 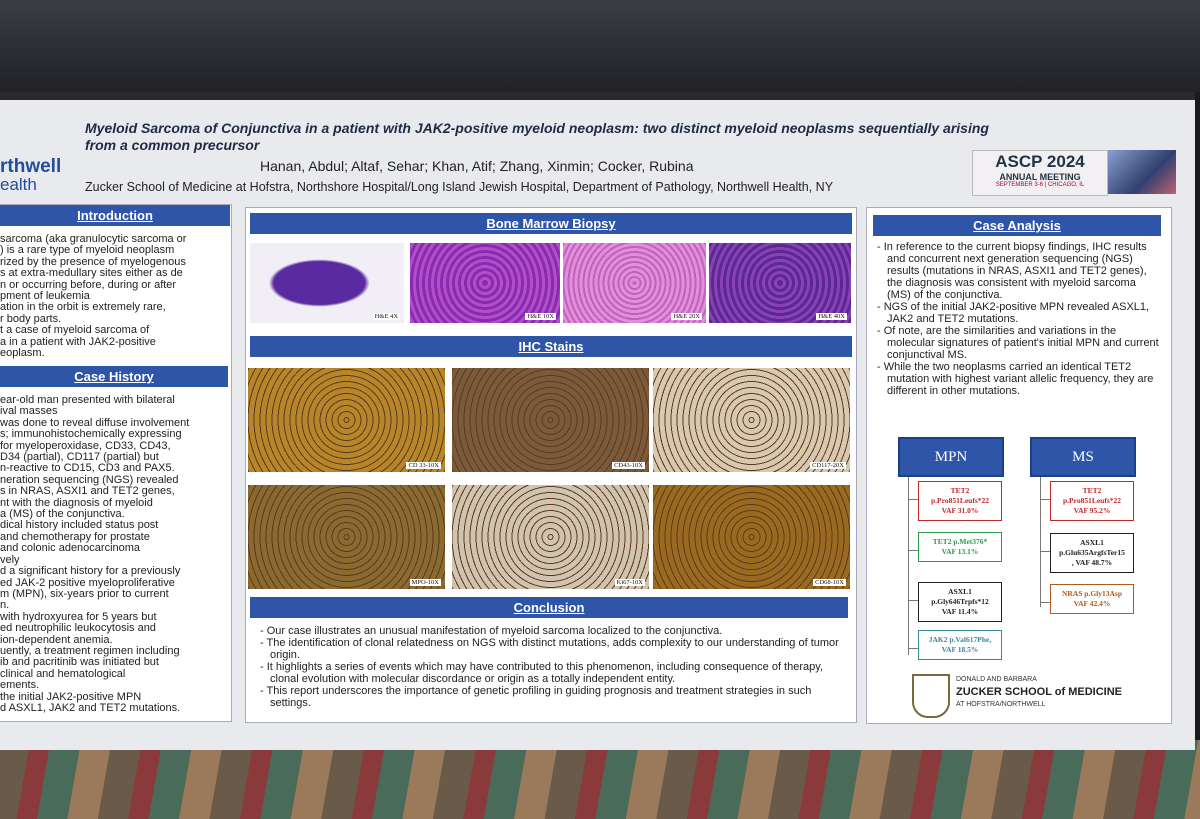 I want to click on text-line: d ASXL1, JAK2 and TET2 mutations., so click(x=90, y=707).